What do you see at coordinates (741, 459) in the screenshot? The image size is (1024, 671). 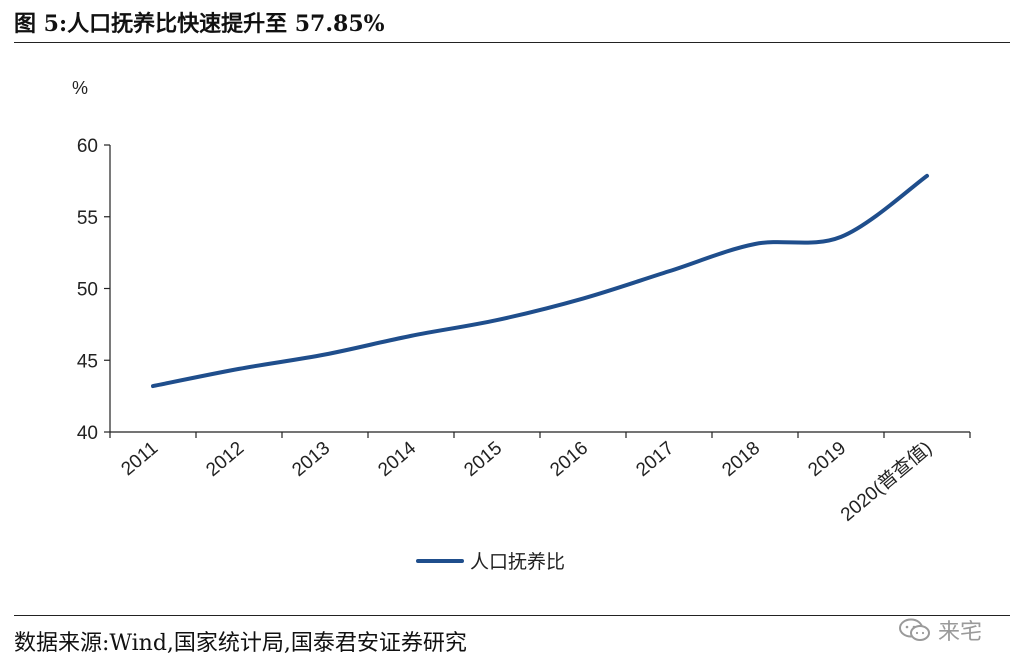 I see `x-tick-label: 2018` at bounding box center [741, 459].